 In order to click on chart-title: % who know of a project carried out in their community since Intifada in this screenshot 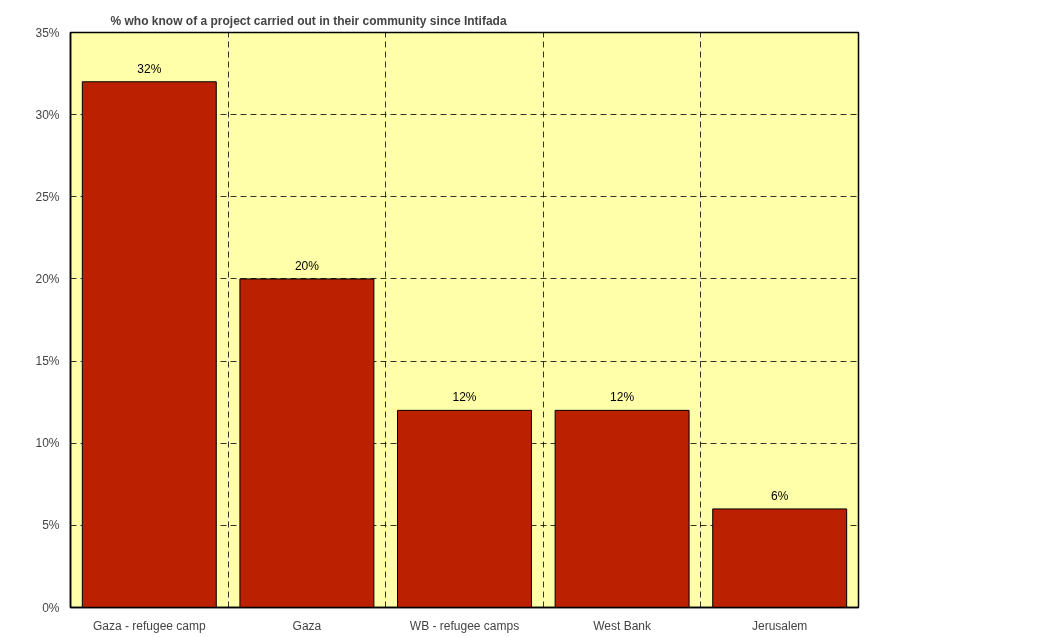, I will do `click(308, 20)`.